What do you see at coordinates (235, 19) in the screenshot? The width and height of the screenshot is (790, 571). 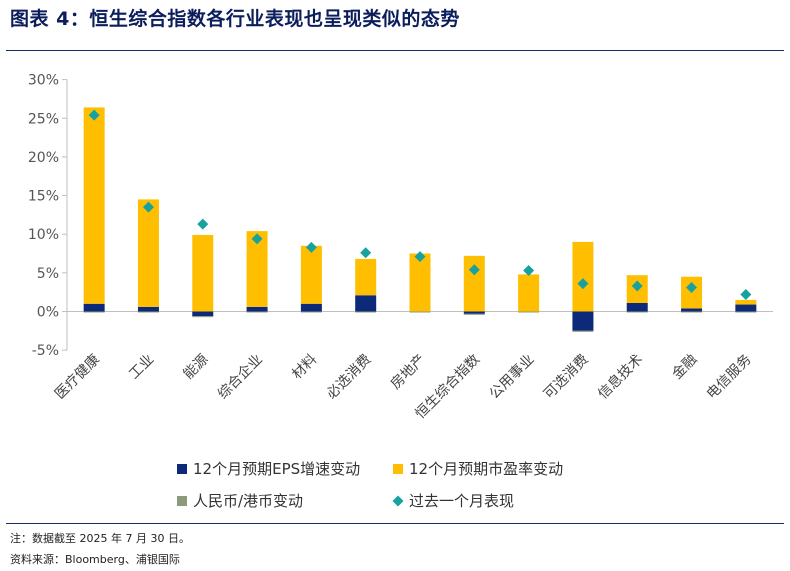 I see `page-title: 图表 4：恒生综合指数各行业表现也呈现类似的态势` at bounding box center [235, 19].